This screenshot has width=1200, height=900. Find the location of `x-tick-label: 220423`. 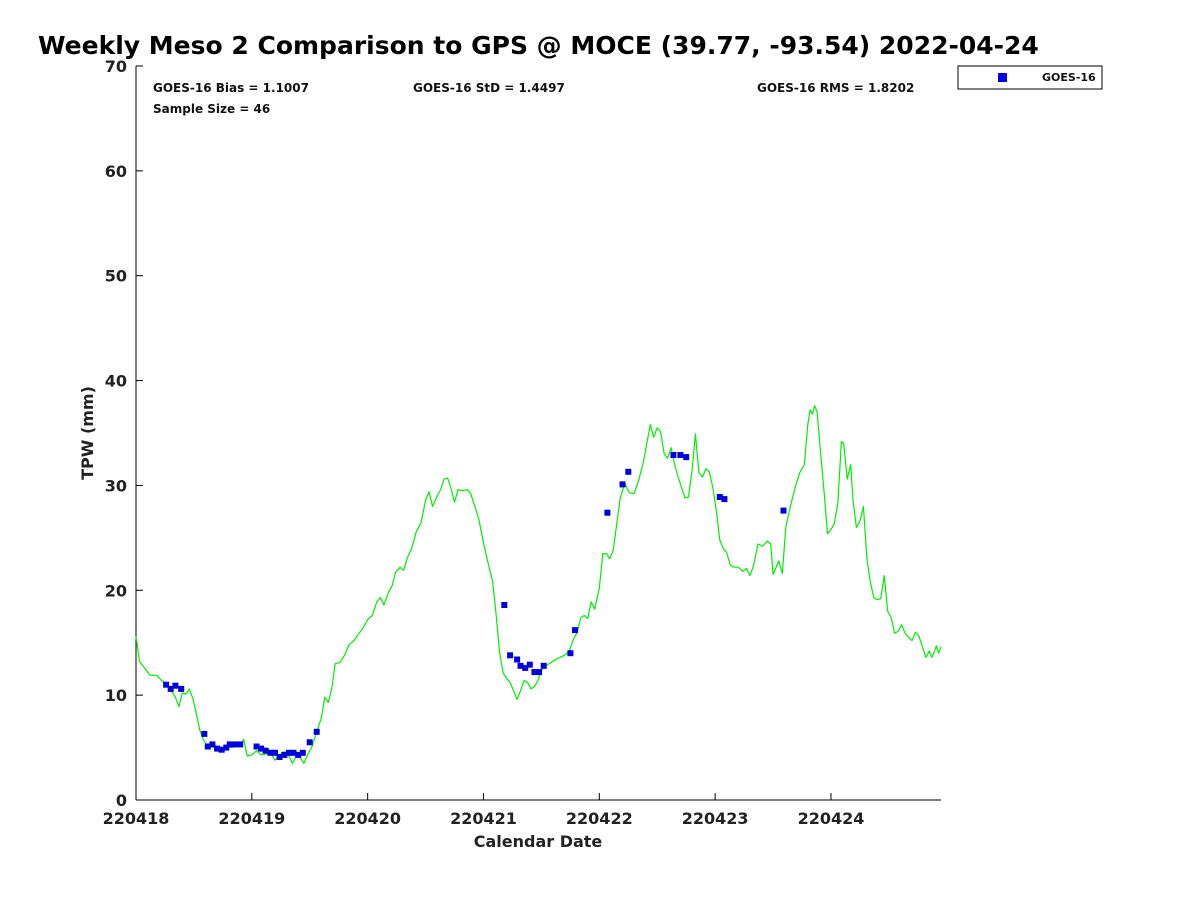

x-tick-label: 220423 is located at coordinates (715, 818).